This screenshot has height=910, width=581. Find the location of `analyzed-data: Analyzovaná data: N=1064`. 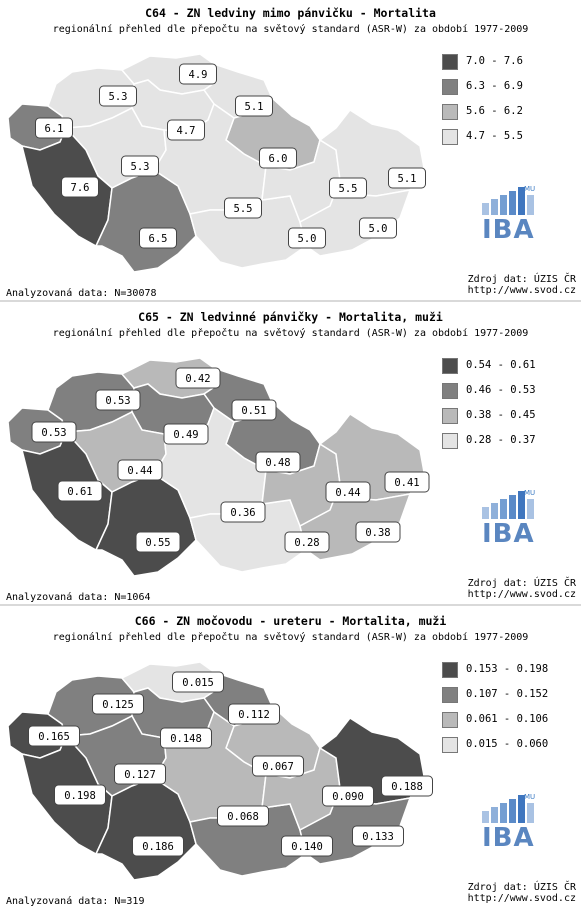

analyzed-data: Analyzovaná data: N=1064 is located at coordinates (78, 597).